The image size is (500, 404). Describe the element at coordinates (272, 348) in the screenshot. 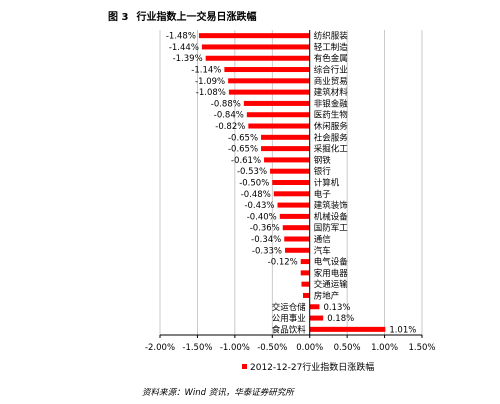

I see `x-tick-label: -0.50%` at that location.